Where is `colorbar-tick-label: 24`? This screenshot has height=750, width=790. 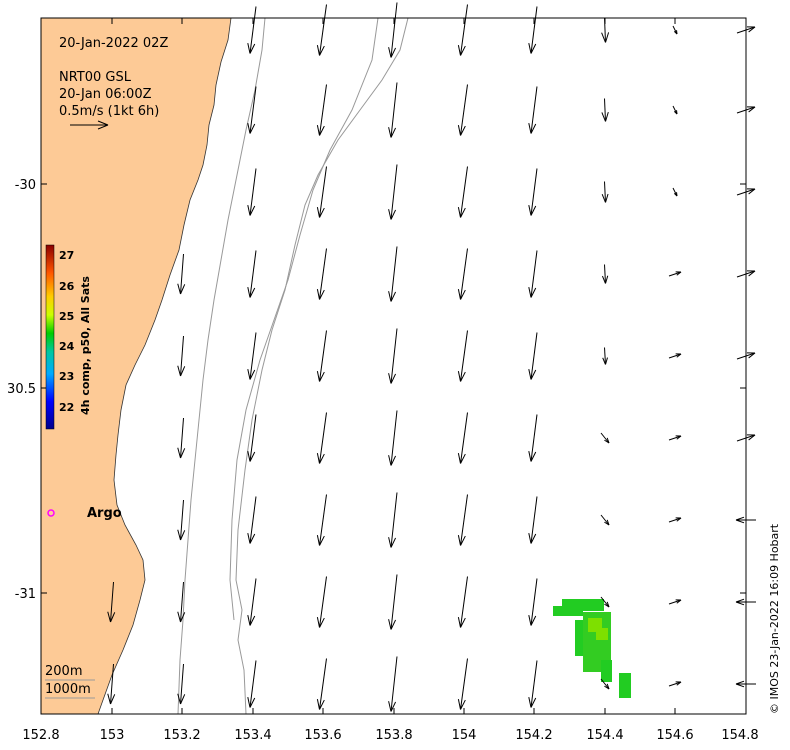 colorbar-tick-label: 24 is located at coordinates (67, 346).